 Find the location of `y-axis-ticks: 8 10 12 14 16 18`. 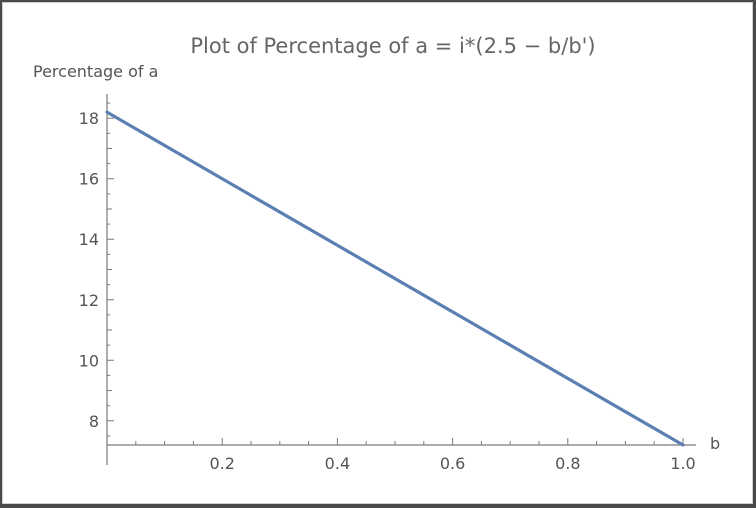

y-axis-ticks: 8 10 12 14 16 18 is located at coordinates (96, 269).